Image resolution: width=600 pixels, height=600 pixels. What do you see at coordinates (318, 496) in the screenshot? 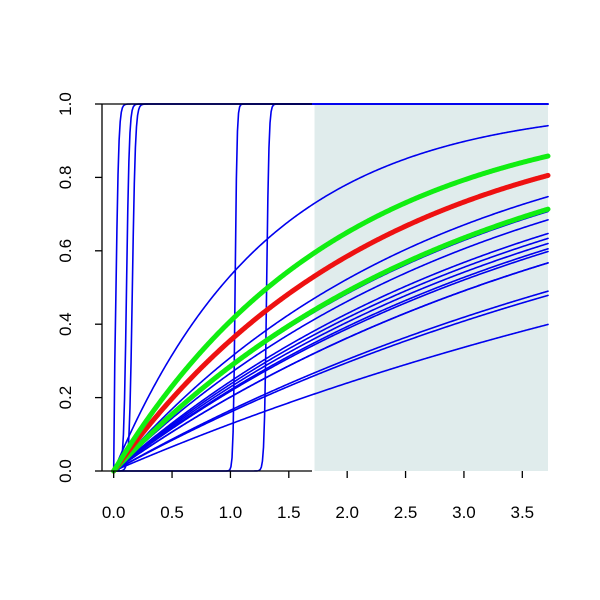
I see `x-axis-ticks: 0.0 0.5 1.0 1.5 2.0 2.5 3.0 3.5` at bounding box center [318, 496].